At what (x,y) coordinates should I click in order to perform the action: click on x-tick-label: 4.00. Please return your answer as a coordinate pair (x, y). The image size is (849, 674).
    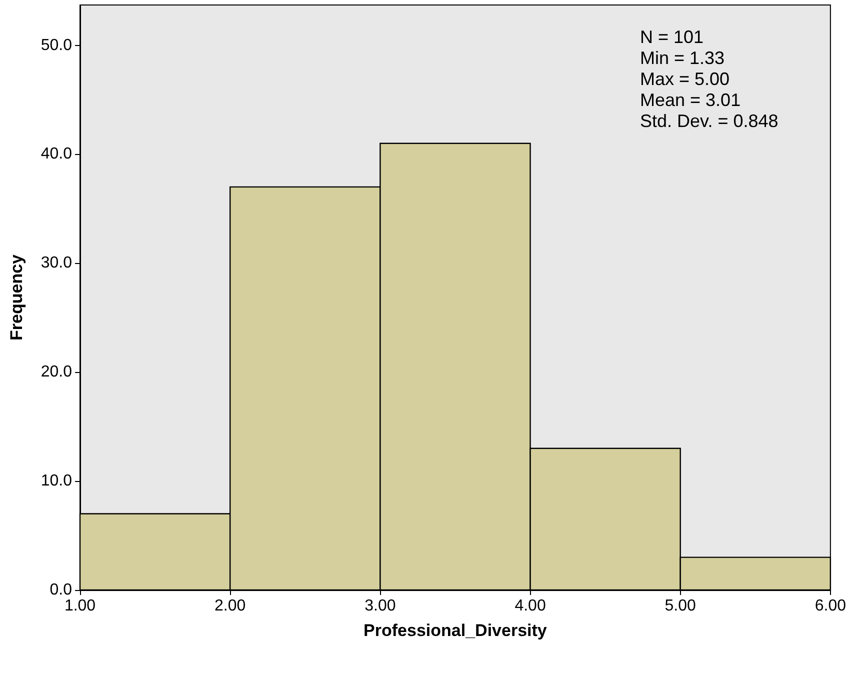
    Looking at the image, I should click on (530, 606).